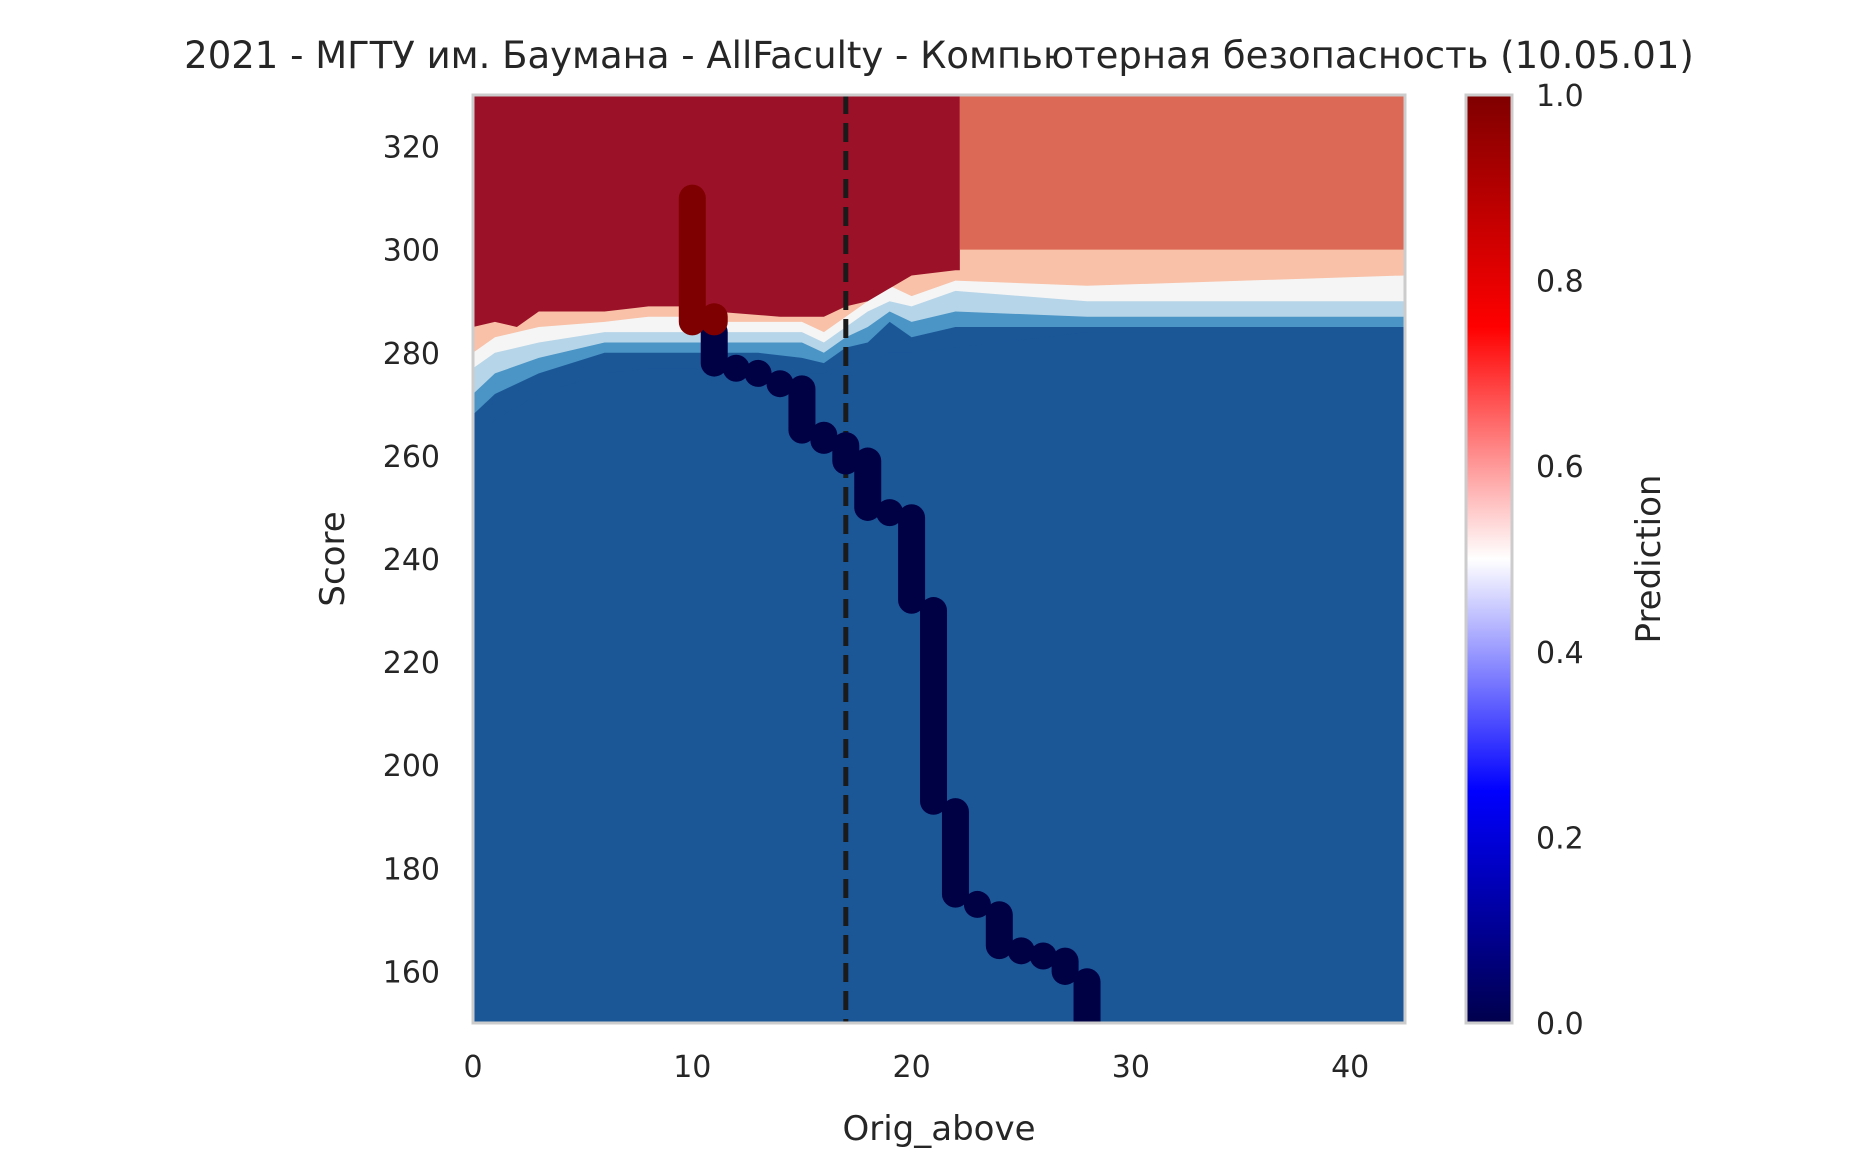 The width and height of the screenshot is (1866, 1174). I want to click on colorbar-tick-label: 0.8, so click(1560, 282).